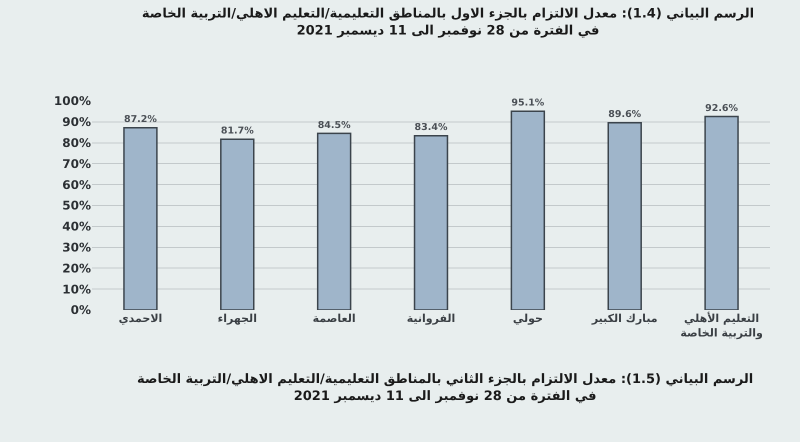  What do you see at coordinates (76, 268) in the screenshot?
I see `y-tick-label: 20%` at bounding box center [76, 268].